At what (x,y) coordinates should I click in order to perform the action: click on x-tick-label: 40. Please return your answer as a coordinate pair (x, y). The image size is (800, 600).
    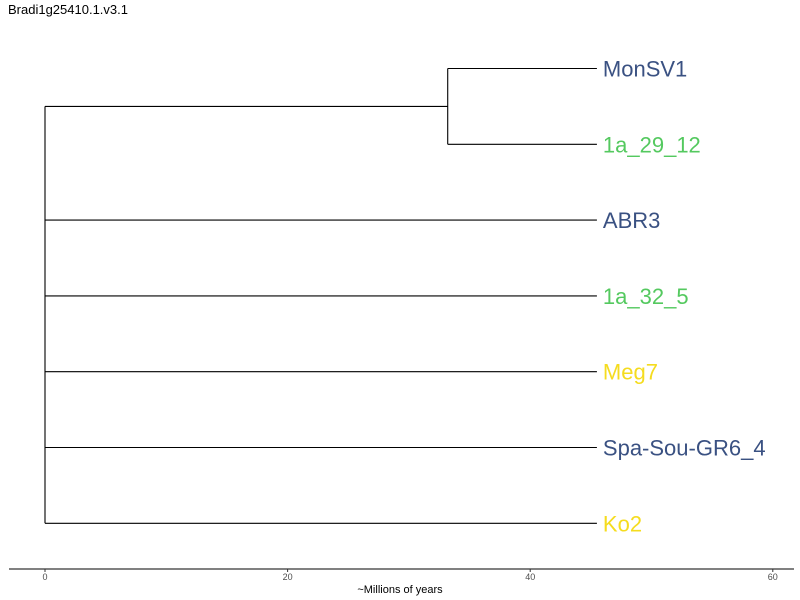
    Looking at the image, I should click on (530, 577).